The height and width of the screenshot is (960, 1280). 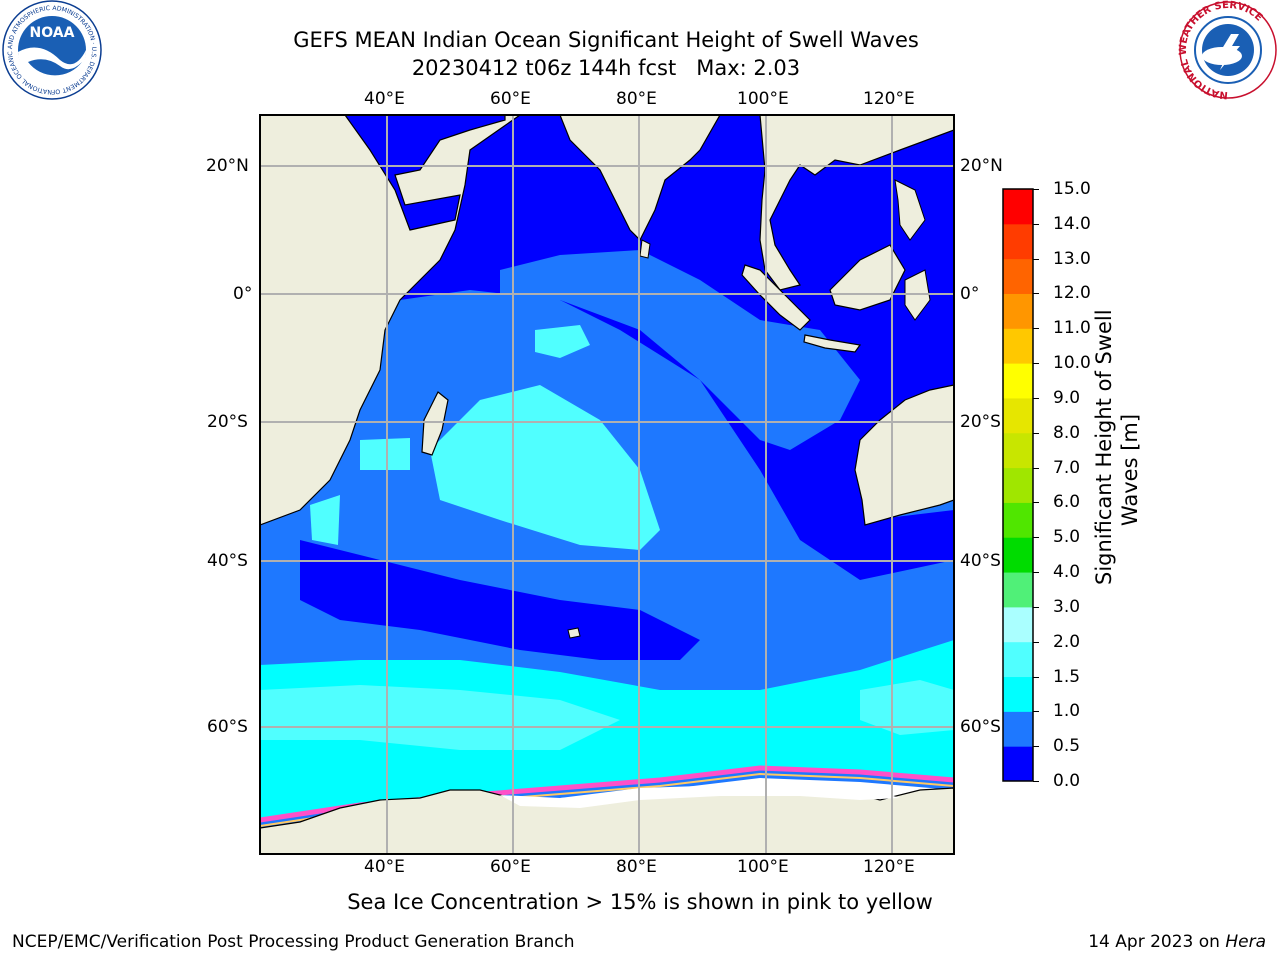 I want to click on lat-label-right-0: 0°, so click(x=970, y=294).